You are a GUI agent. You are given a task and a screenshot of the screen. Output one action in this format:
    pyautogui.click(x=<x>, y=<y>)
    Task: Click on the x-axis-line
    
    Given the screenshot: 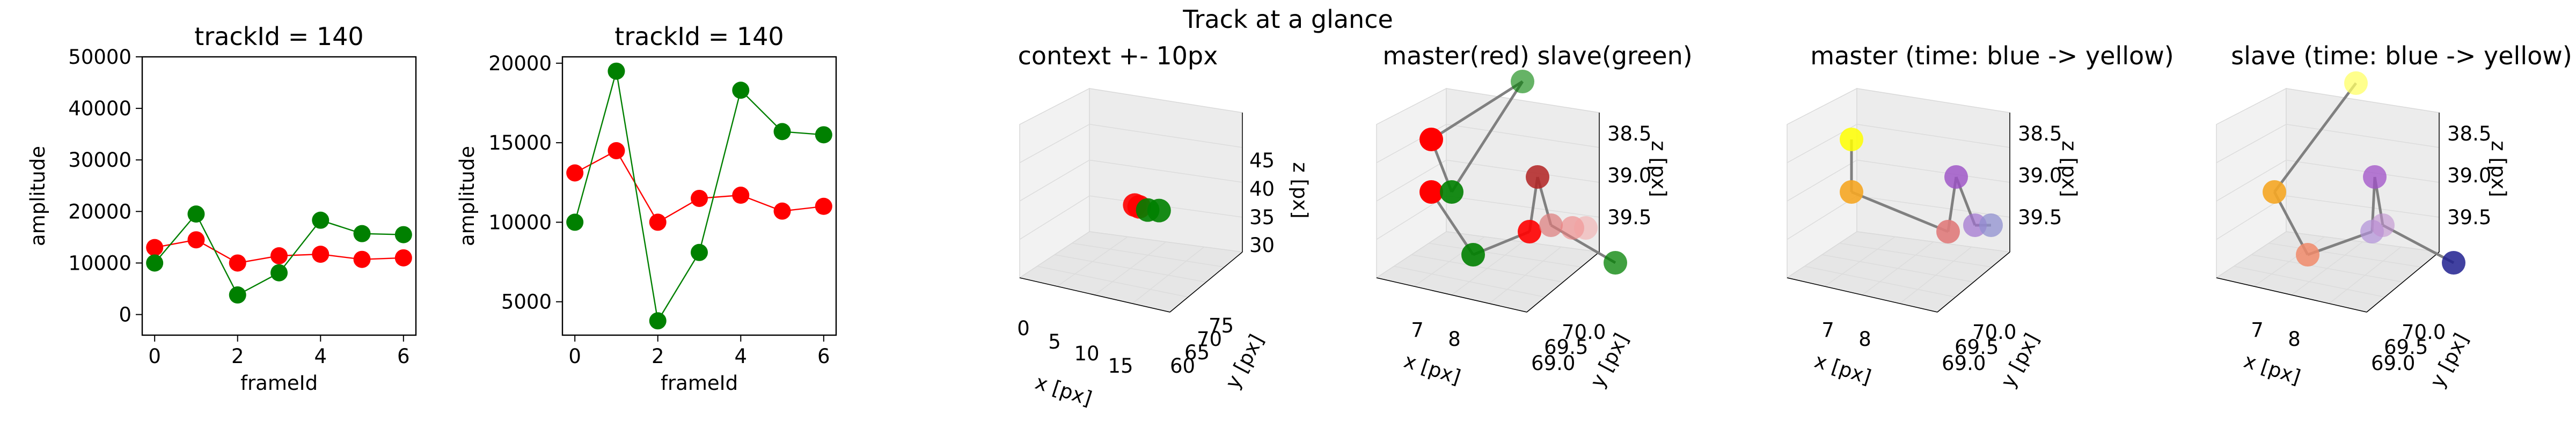 What is the action you would take?
    pyautogui.click(x=1862, y=295)
    